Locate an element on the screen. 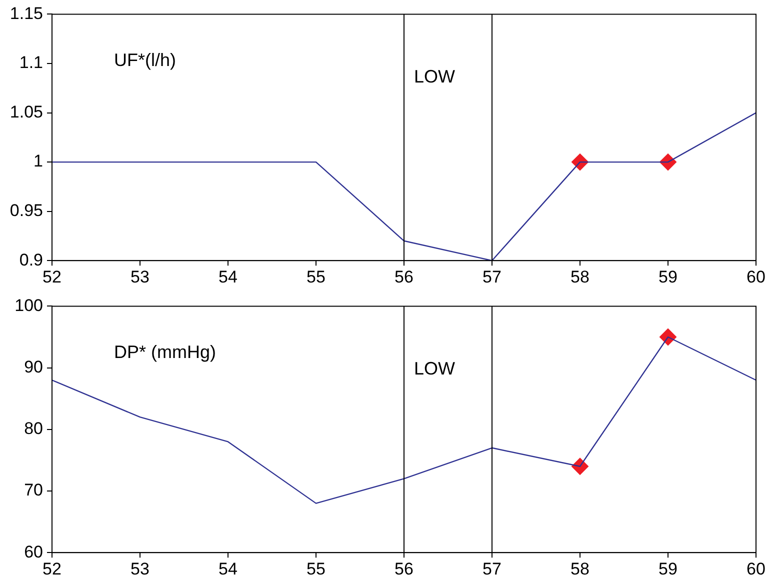 The width and height of the screenshot is (770, 584). y-tick-label: 100 is located at coordinates (28, 305).